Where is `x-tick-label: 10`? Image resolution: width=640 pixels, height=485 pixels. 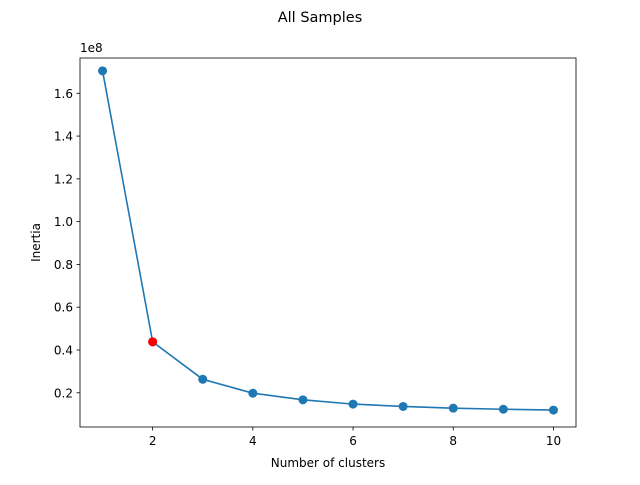
x-tick-label: 10 is located at coordinates (553, 441).